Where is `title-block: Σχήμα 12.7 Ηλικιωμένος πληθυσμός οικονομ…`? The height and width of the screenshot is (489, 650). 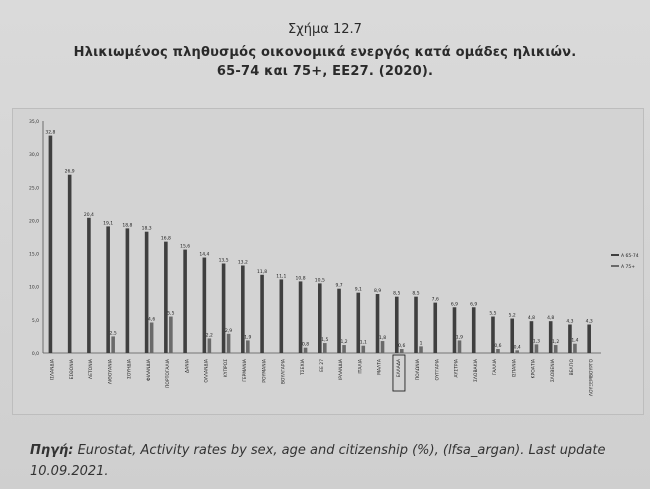 title-block: Σχήμα 12.7 Ηλικιωμένος πληθυσμός οικονομ… is located at coordinates (325, 51).